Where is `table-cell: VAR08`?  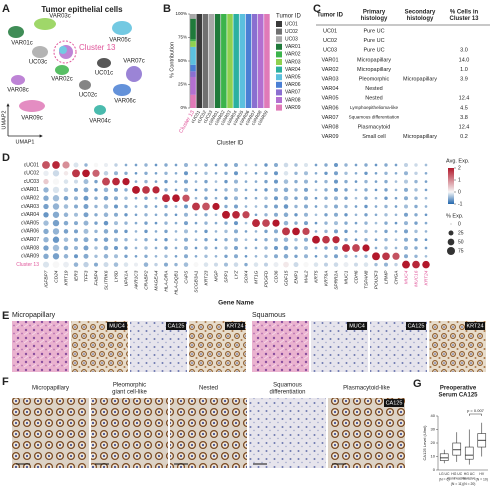
table-cell: VAR08 is located at coordinates (329, 127).